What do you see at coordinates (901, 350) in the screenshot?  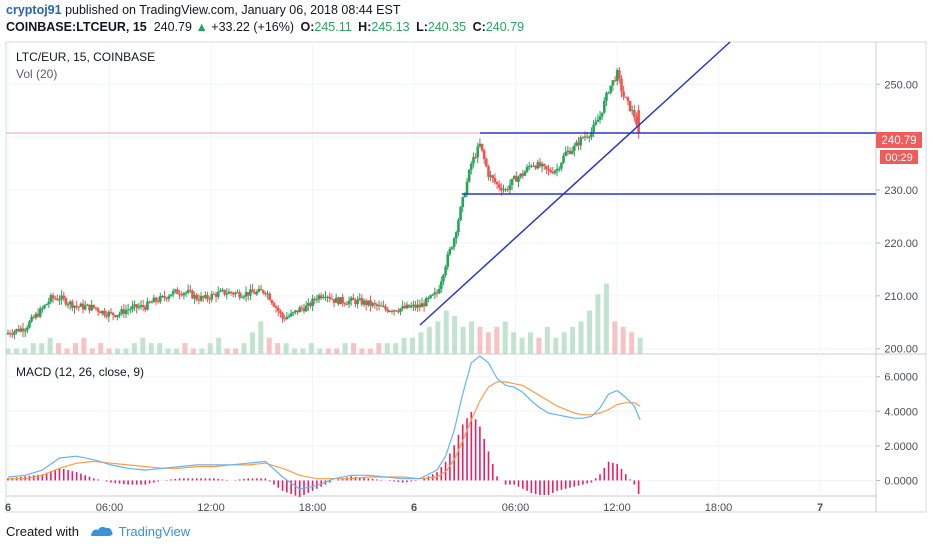 I see `price-tick-label: 200.00` at bounding box center [901, 350].